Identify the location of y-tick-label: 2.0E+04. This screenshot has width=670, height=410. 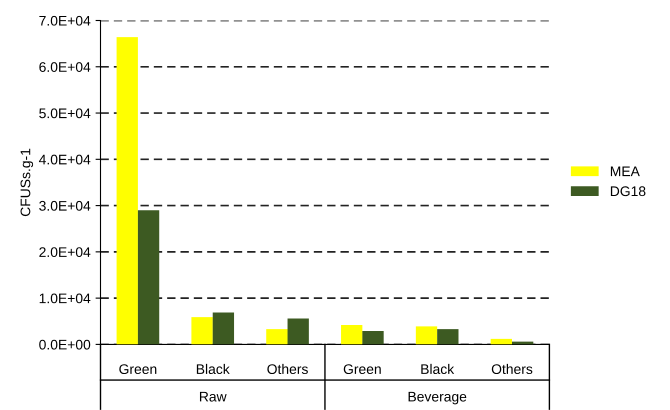
(64, 252).